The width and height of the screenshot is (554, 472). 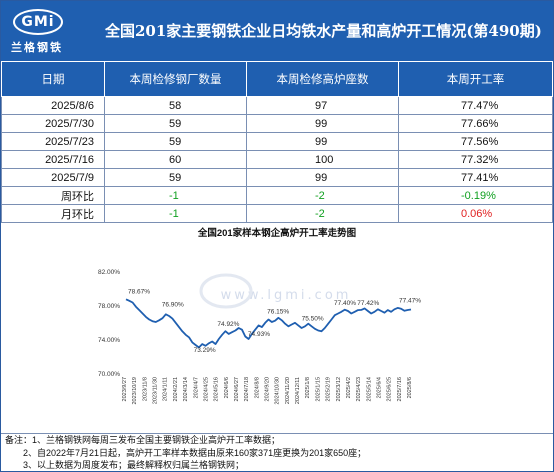 What do you see at coordinates (38, 22) in the screenshot?
I see `logo-mark: GMi` at bounding box center [38, 22].